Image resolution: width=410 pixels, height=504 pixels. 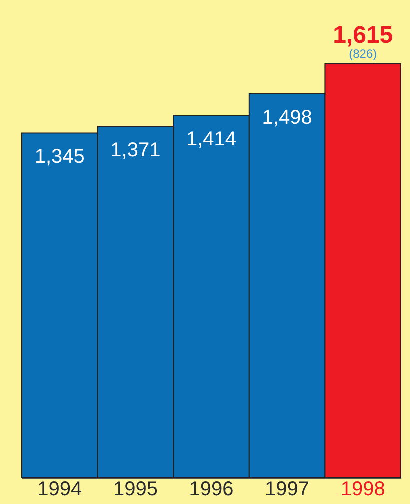 What do you see at coordinates (135, 489) in the screenshot?
I see `x-tick-label: 1995` at bounding box center [135, 489].